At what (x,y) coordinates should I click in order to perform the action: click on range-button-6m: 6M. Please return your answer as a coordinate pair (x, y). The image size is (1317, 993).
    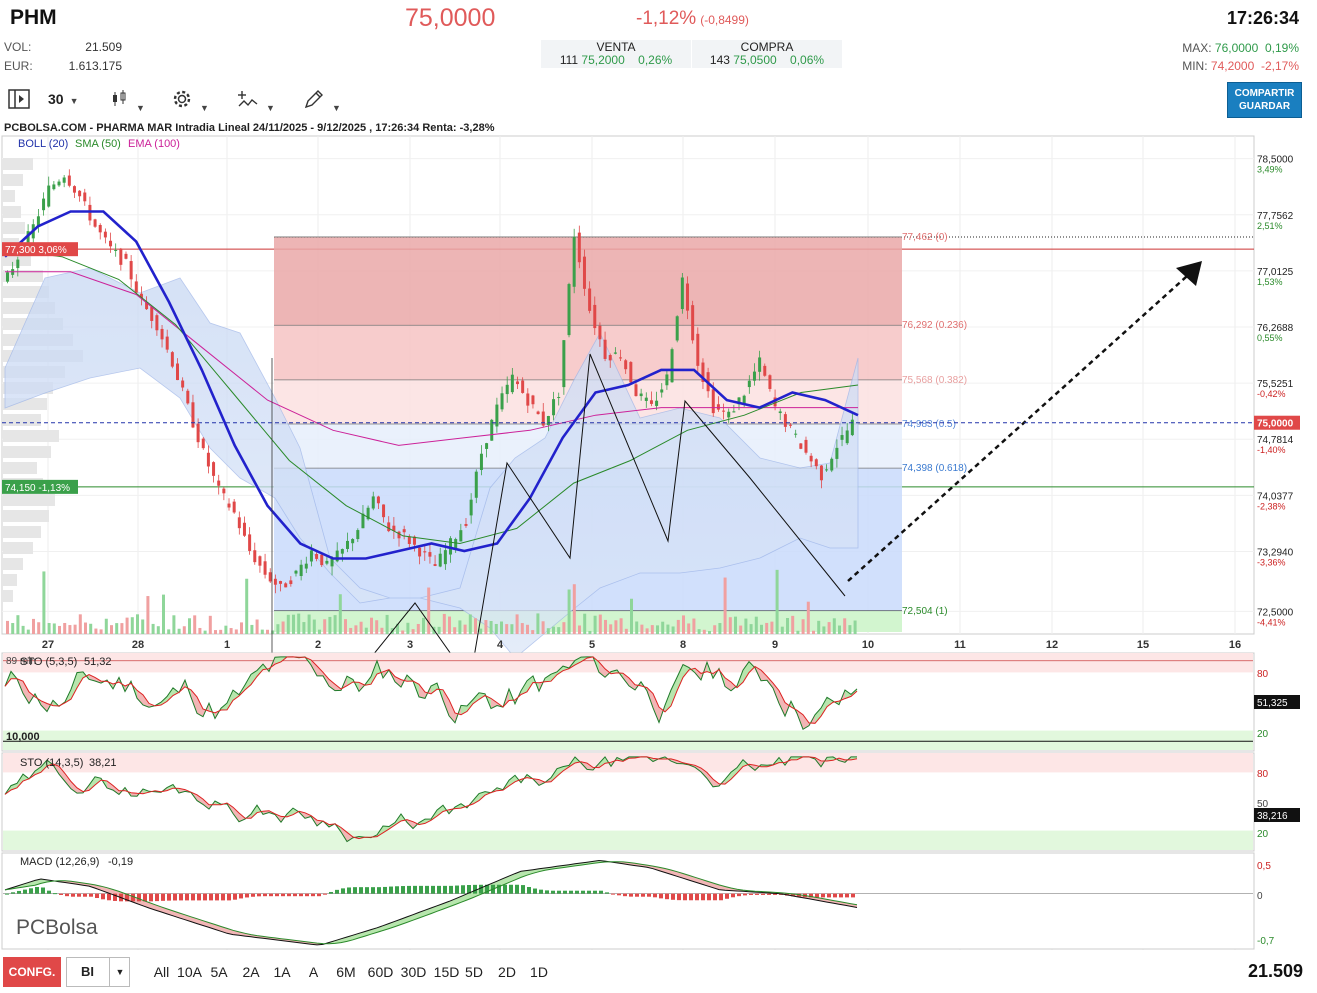
    Looking at the image, I should click on (346, 972).